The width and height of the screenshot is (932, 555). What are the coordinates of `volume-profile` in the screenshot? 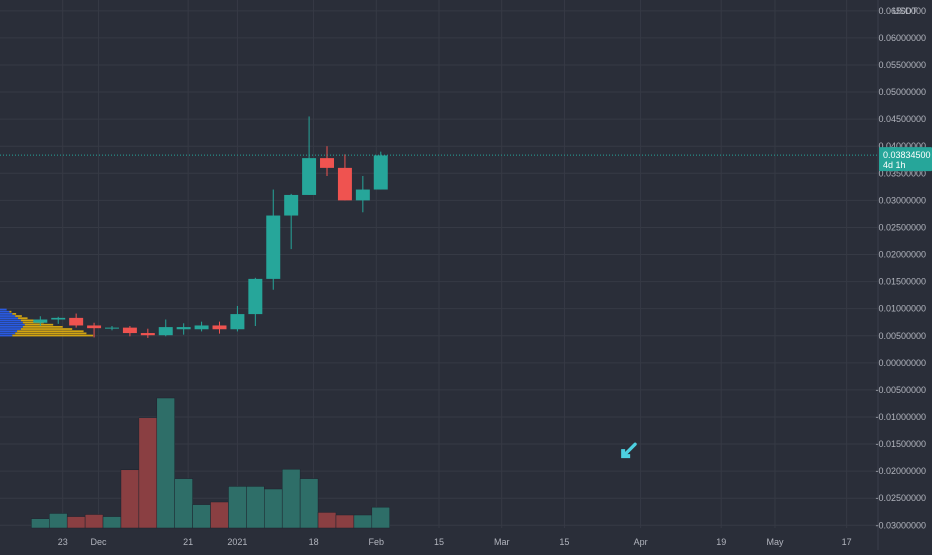 It's located at (47, 322).